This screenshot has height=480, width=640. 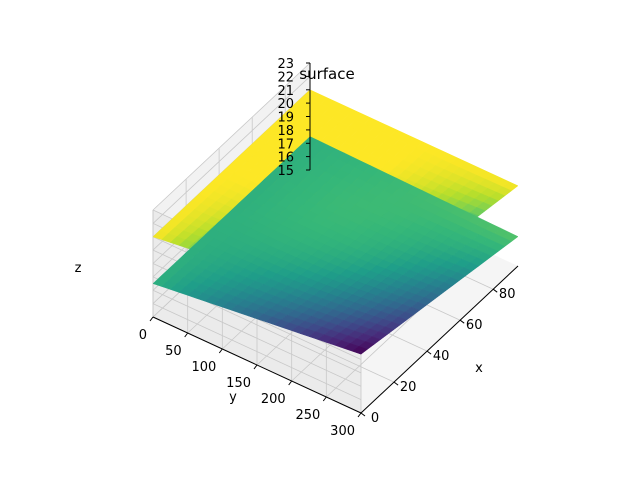 What do you see at coordinates (507, 294) in the screenshot?
I see `x-tick-label: 80` at bounding box center [507, 294].